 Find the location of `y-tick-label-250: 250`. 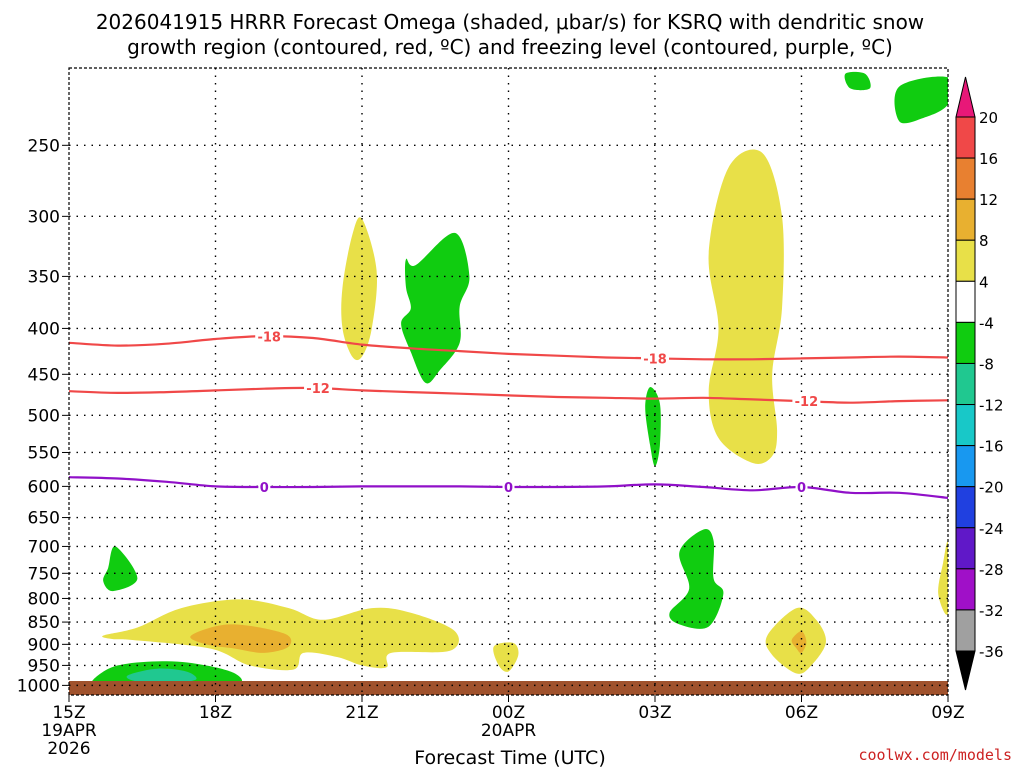

y-tick-label-250: 250 is located at coordinates (44, 146).